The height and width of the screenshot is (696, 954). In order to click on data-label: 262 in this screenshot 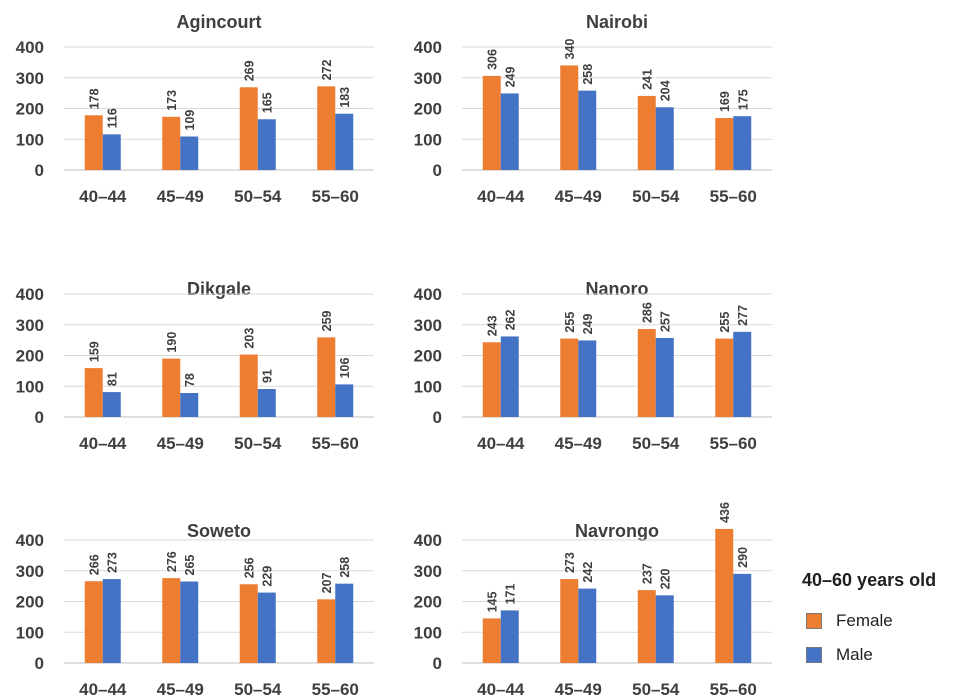, I will do `click(511, 320)`.